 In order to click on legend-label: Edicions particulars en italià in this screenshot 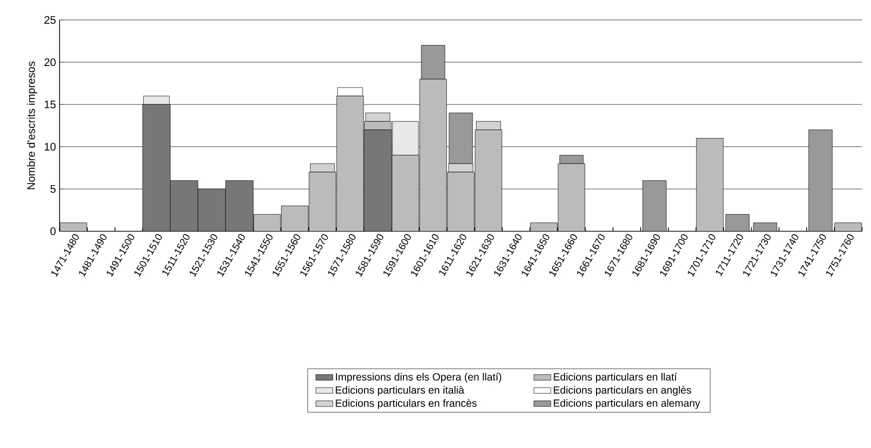, I will do `click(400, 391)`.